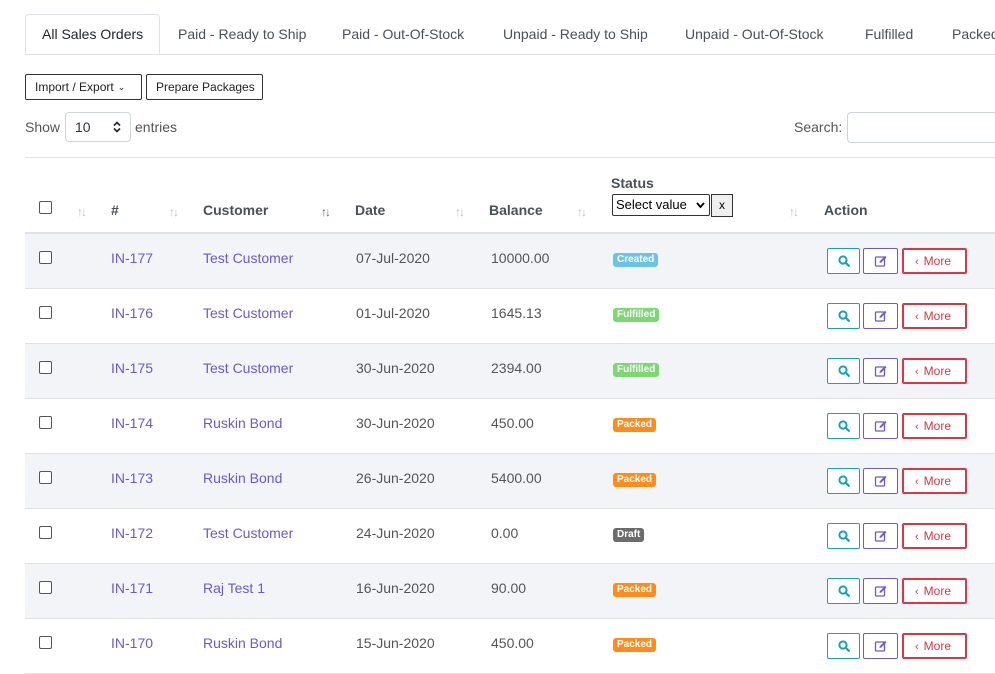  I want to click on search-input, so click(921, 127).